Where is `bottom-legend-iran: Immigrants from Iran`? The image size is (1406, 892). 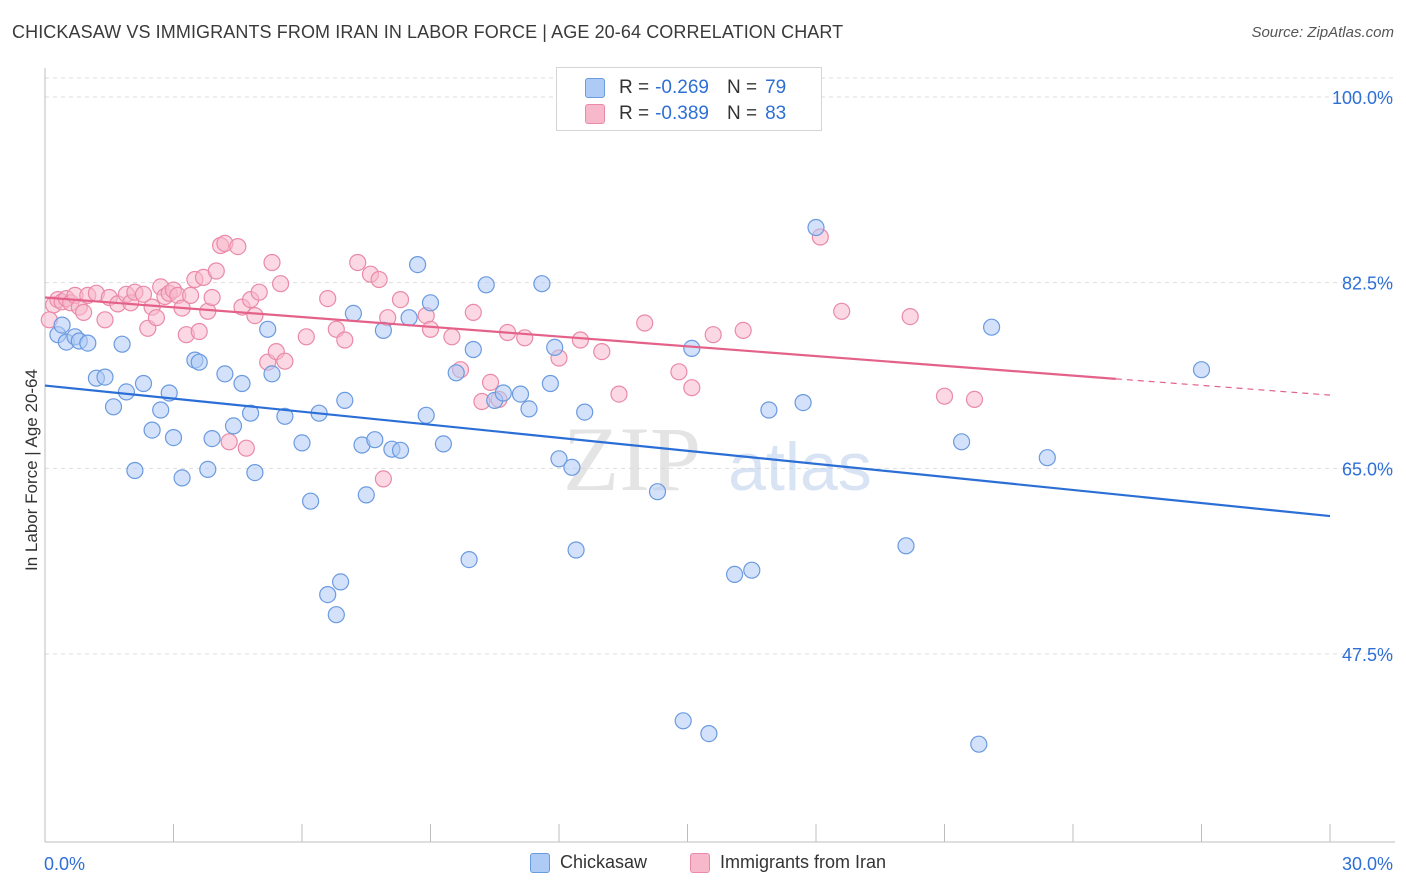
bottom-legend-iran: Immigrants from Iran is located at coordinates (788, 862).